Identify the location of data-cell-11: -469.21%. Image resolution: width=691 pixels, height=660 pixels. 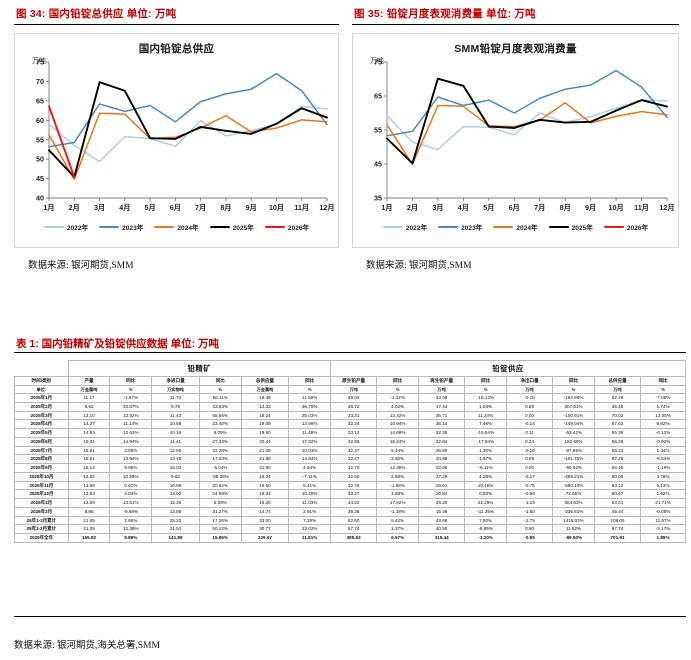
(573, 476).